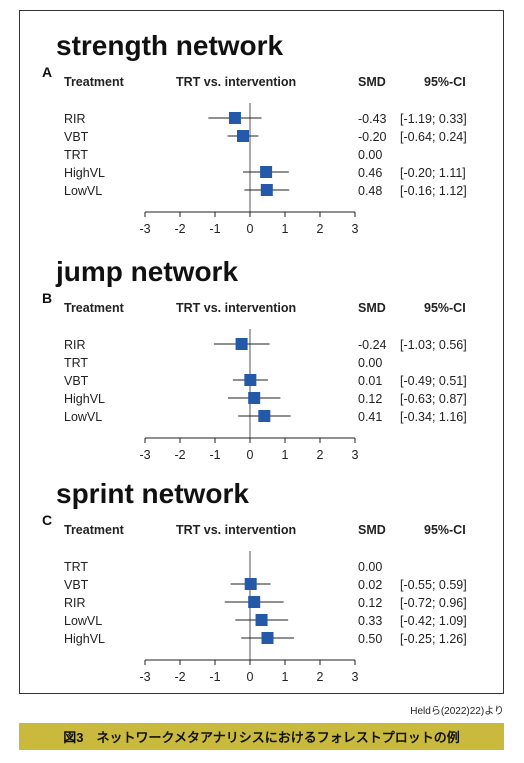 The image size is (524, 763). Describe the element at coordinates (433, 137) in the screenshot. I see `ci-value: [-0.64; 0.24]` at that location.